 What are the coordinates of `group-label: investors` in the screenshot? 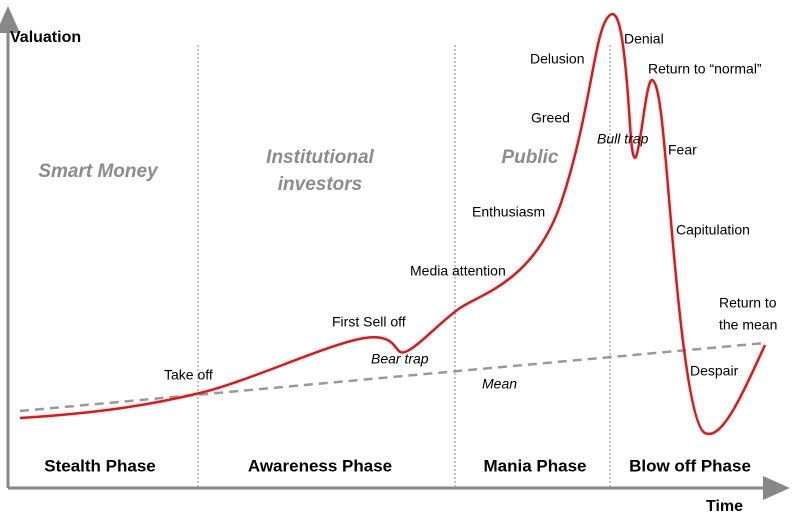 It's located at (320, 184).